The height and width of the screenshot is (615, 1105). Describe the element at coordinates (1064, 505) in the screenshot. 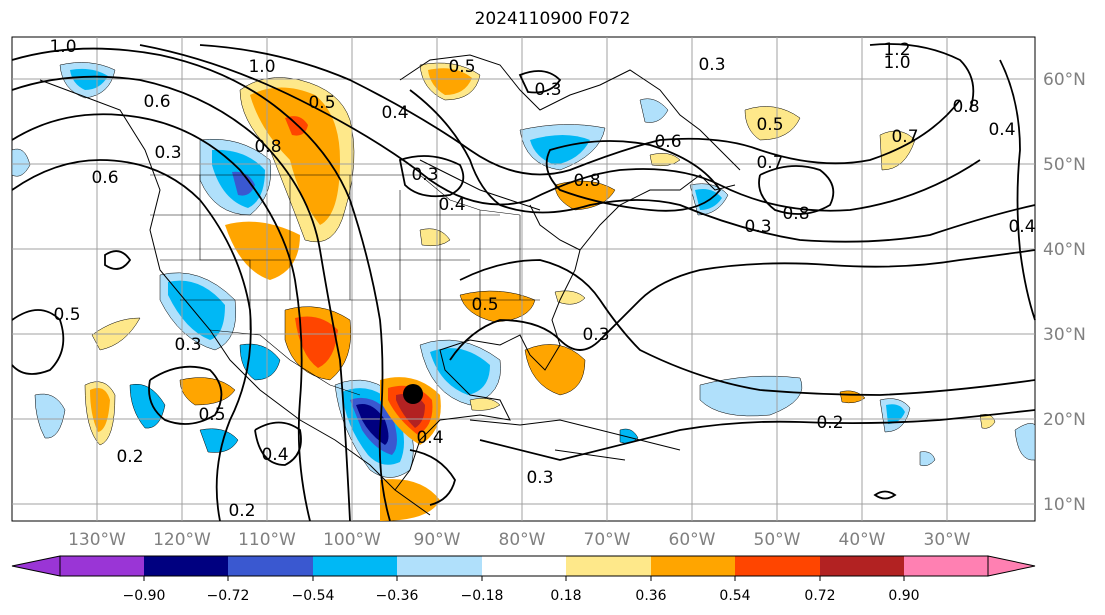

I see `lat-label: 10°N` at that location.